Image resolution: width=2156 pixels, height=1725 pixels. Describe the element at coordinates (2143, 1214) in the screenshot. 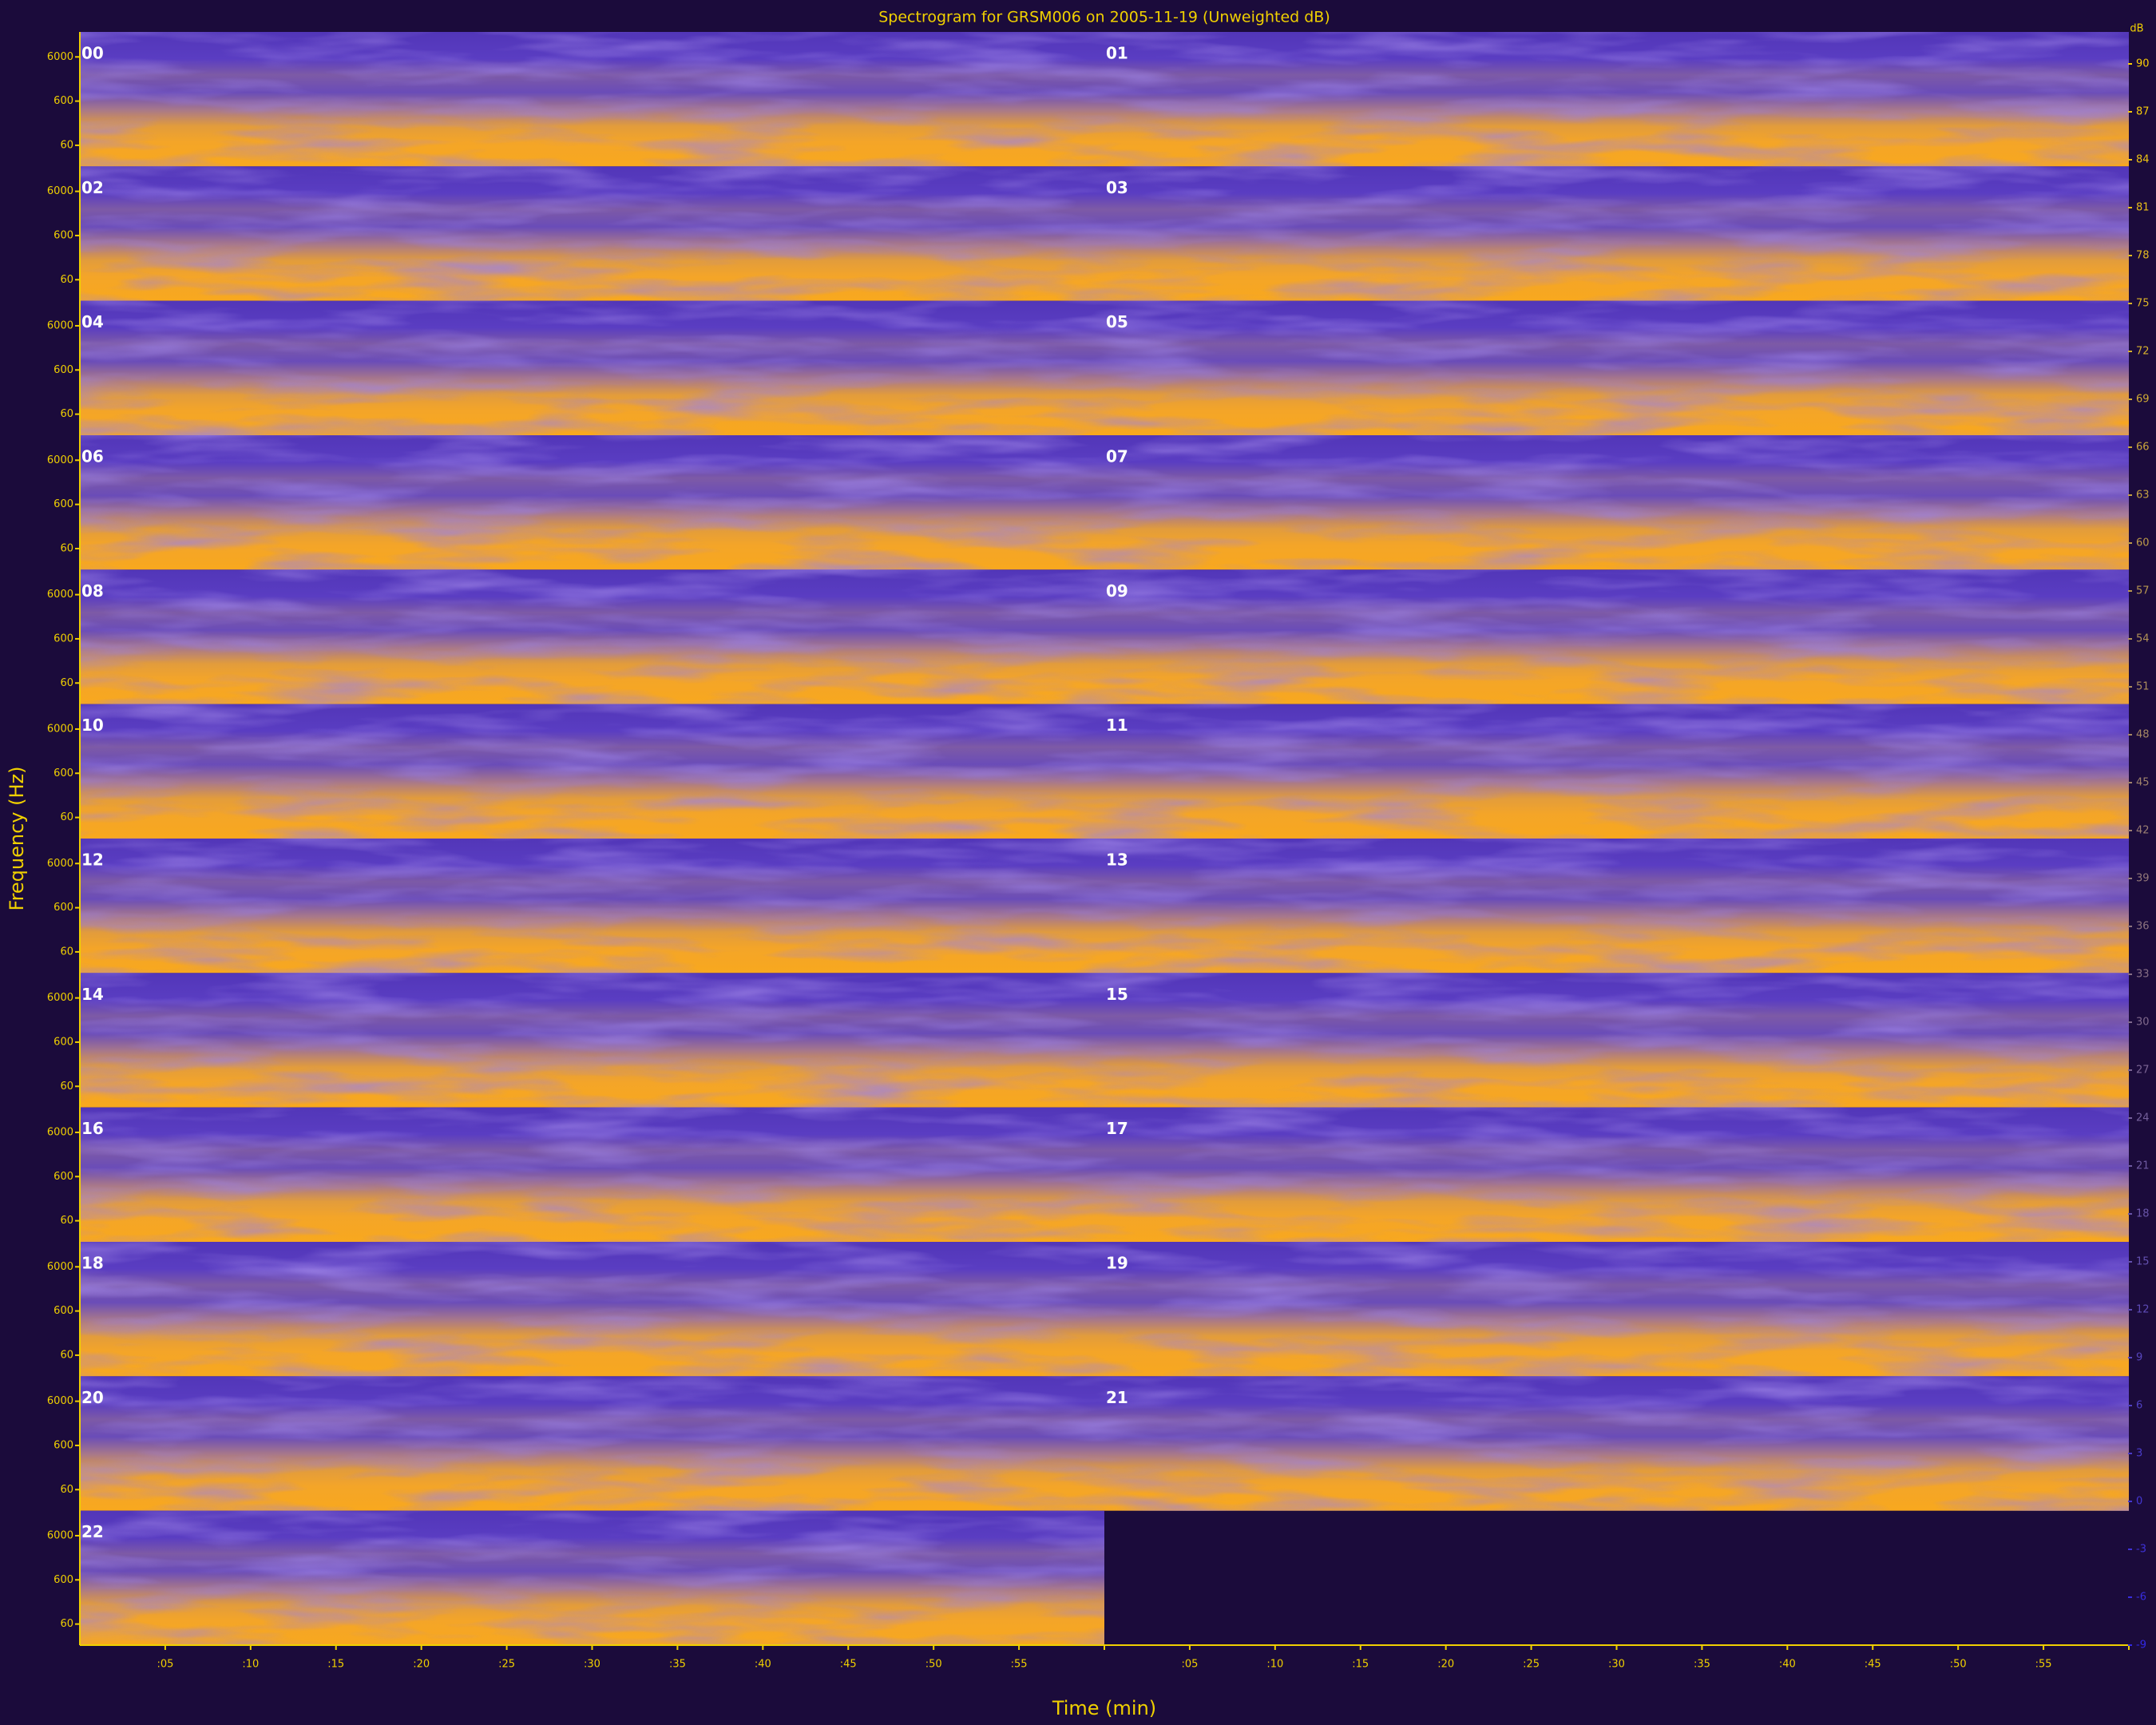

I see `colorbar-tick-label: 18` at that location.